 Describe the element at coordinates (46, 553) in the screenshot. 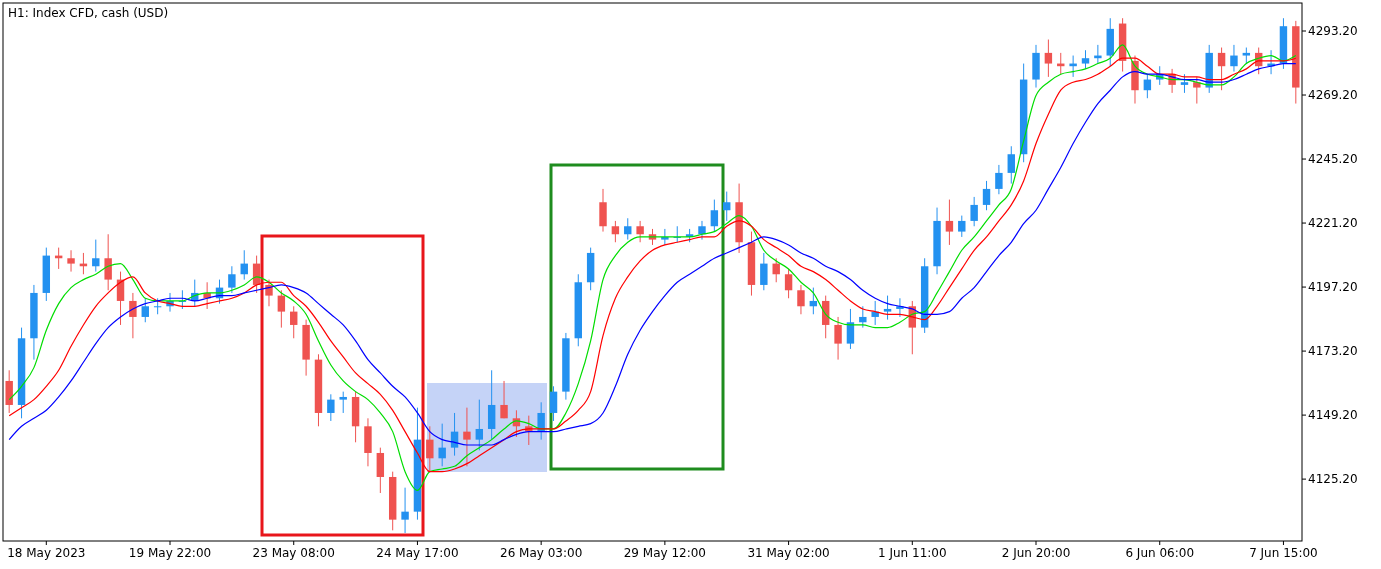

I see `x-tick-label: 18 May 2023` at that location.